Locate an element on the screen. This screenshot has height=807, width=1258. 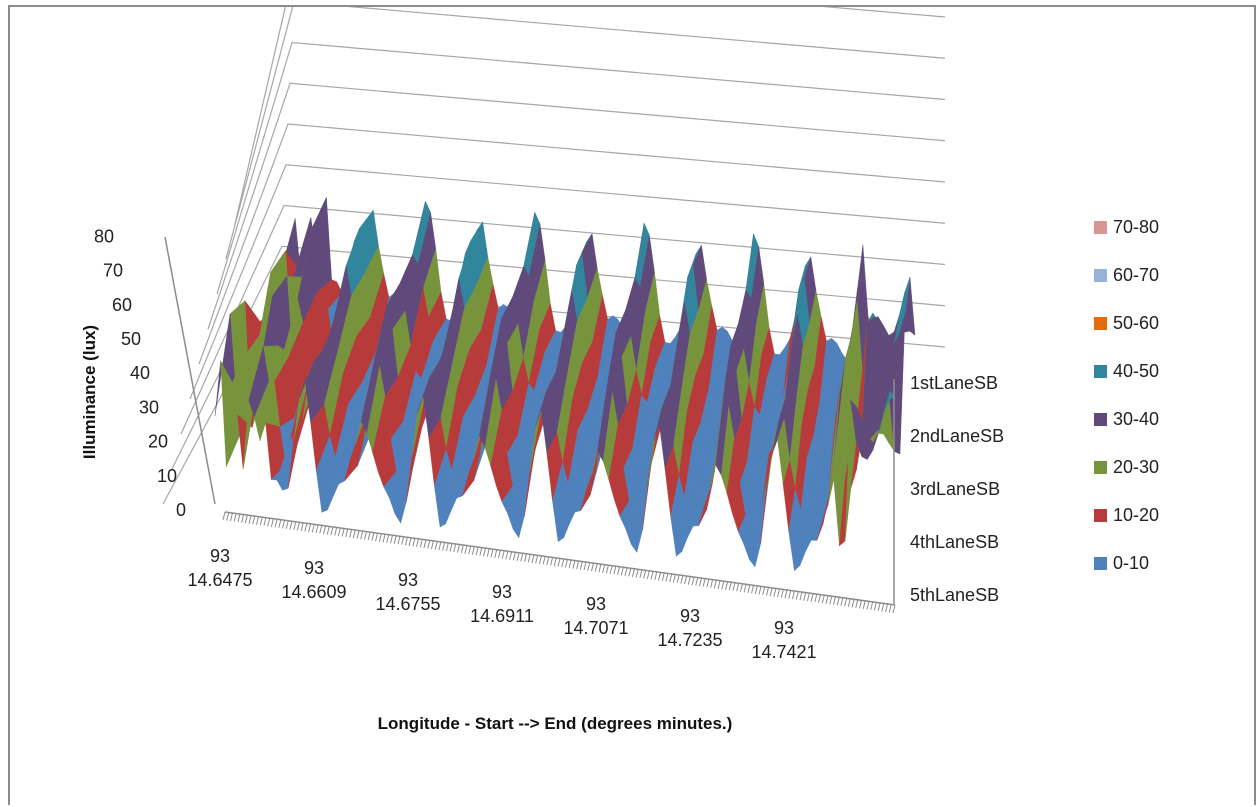
legend-label: 0-10 is located at coordinates (1131, 563).